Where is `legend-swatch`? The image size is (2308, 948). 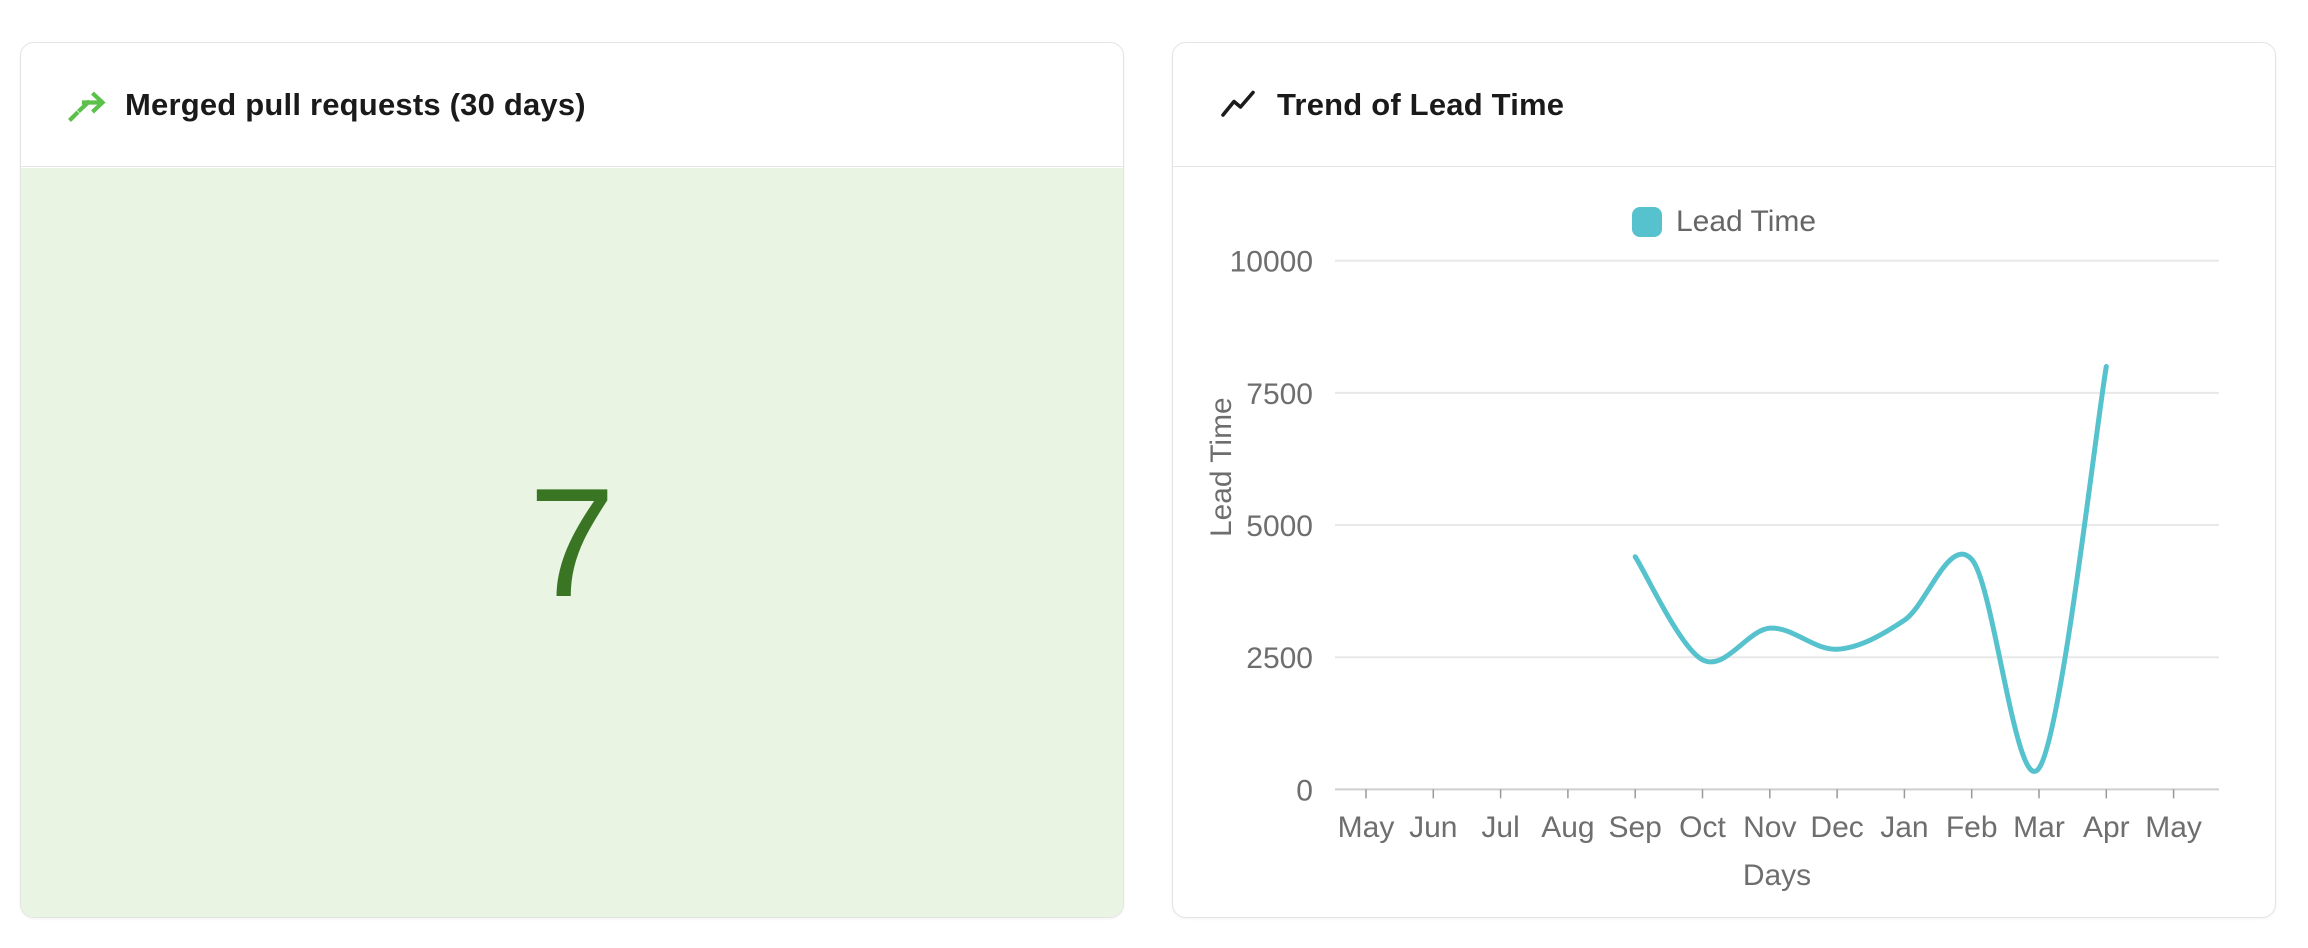
legend-swatch is located at coordinates (1646, 222).